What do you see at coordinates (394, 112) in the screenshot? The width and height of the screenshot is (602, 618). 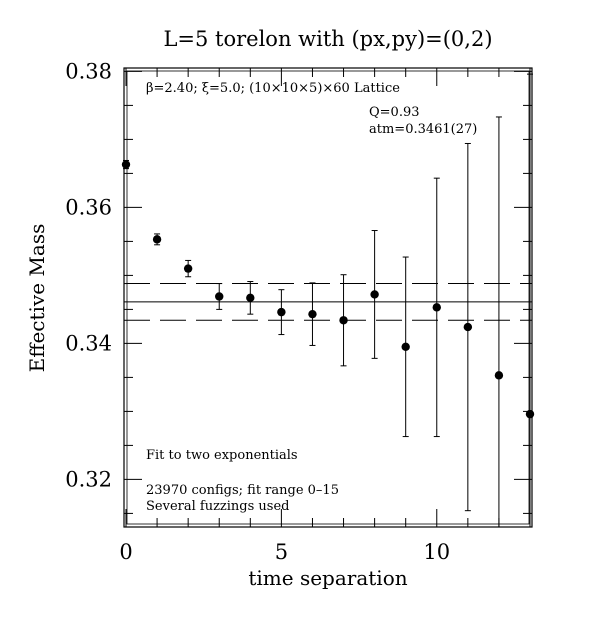 I see `fit-quality: Q=0.93` at bounding box center [394, 112].